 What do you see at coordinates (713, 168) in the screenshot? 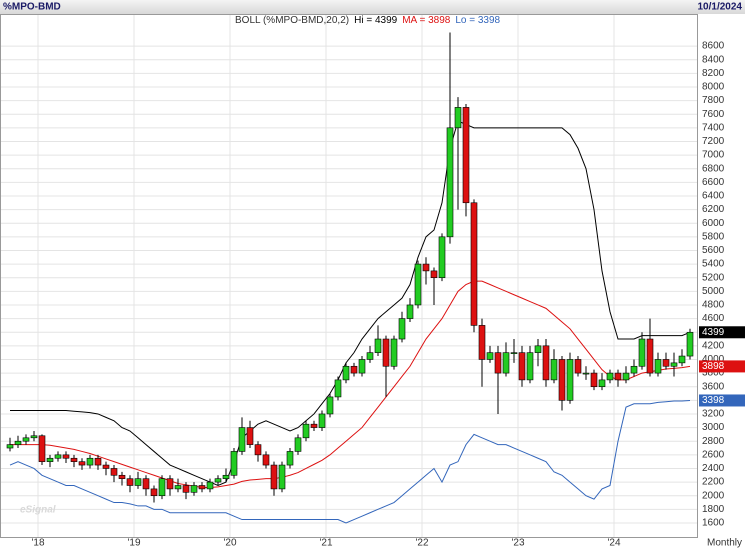
I see `y-tick-label: 6800` at bounding box center [713, 168].